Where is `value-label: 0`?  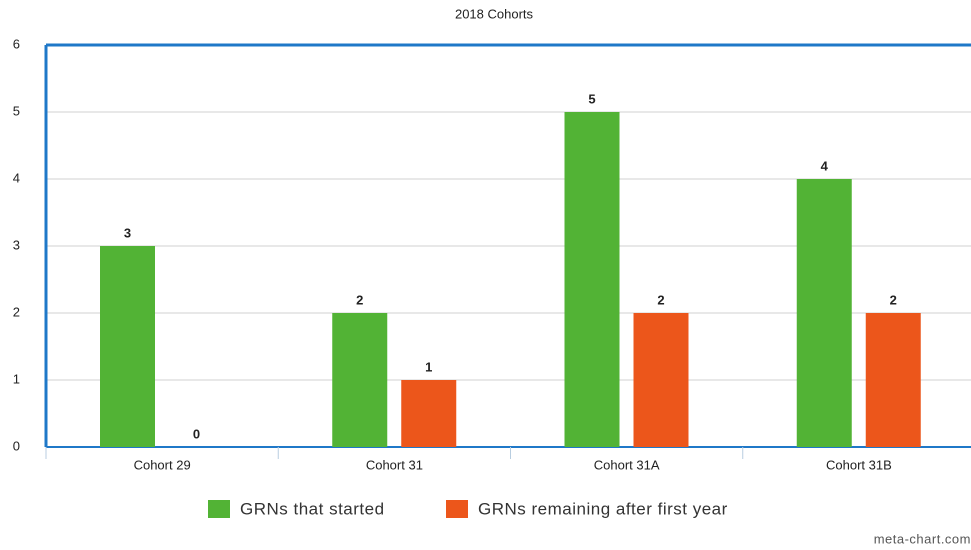
value-label: 0 is located at coordinates (196, 433).